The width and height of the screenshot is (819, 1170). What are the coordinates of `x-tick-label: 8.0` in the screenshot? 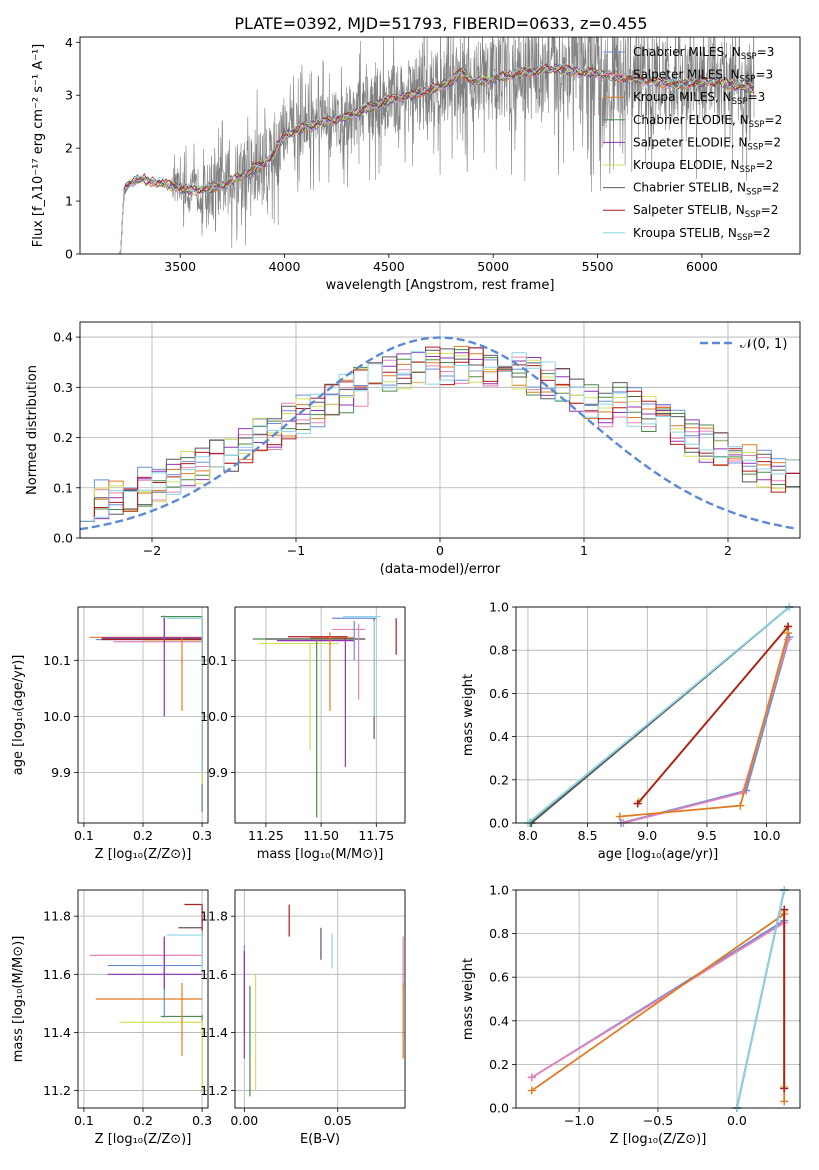 It's located at (528, 835).